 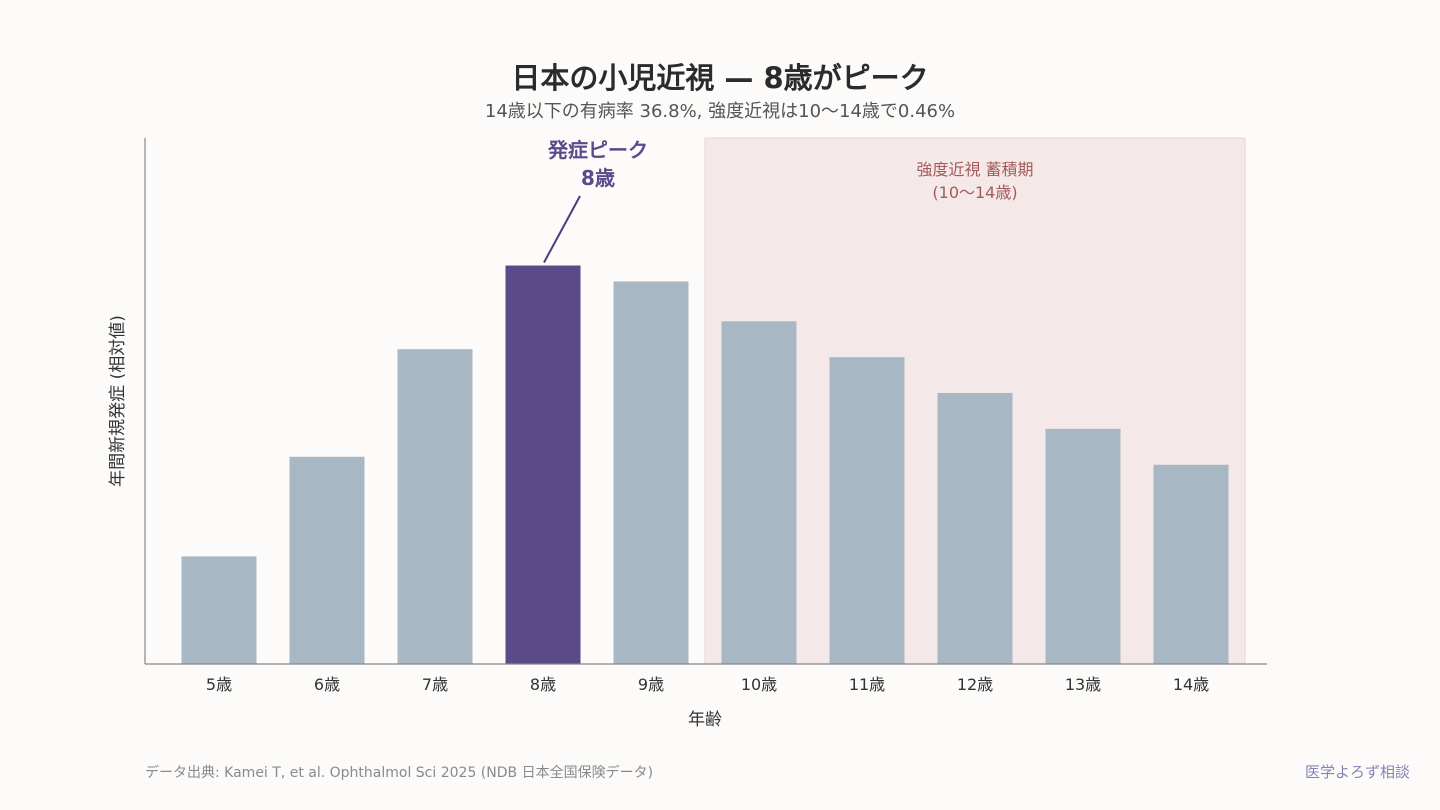 I want to click on chart-subtitle: 14歳以下の有病率 36.8%, 強度近視は10〜14歳で0.46%, so click(x=720, y=111).